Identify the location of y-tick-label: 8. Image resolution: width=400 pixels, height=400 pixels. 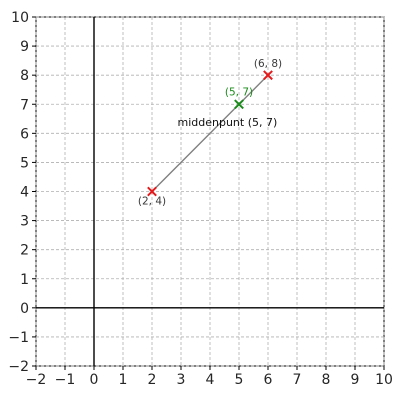
(24, 76).